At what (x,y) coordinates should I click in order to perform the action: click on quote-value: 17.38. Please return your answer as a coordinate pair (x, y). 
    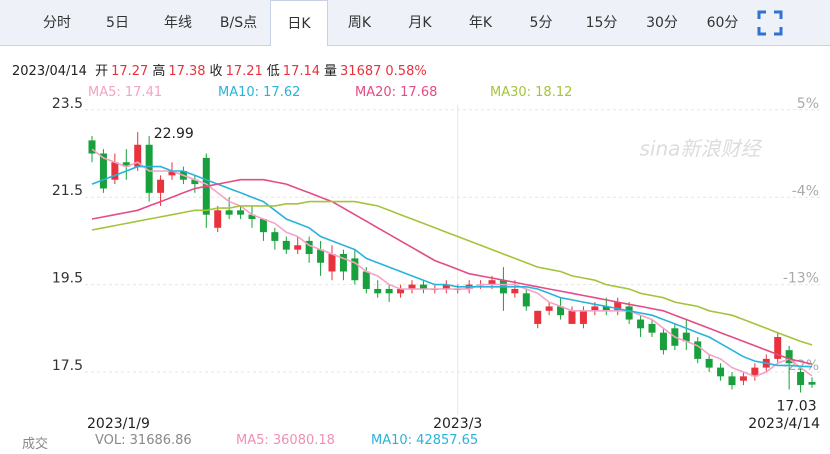
    Looking at the image, I should click on (187, 71).